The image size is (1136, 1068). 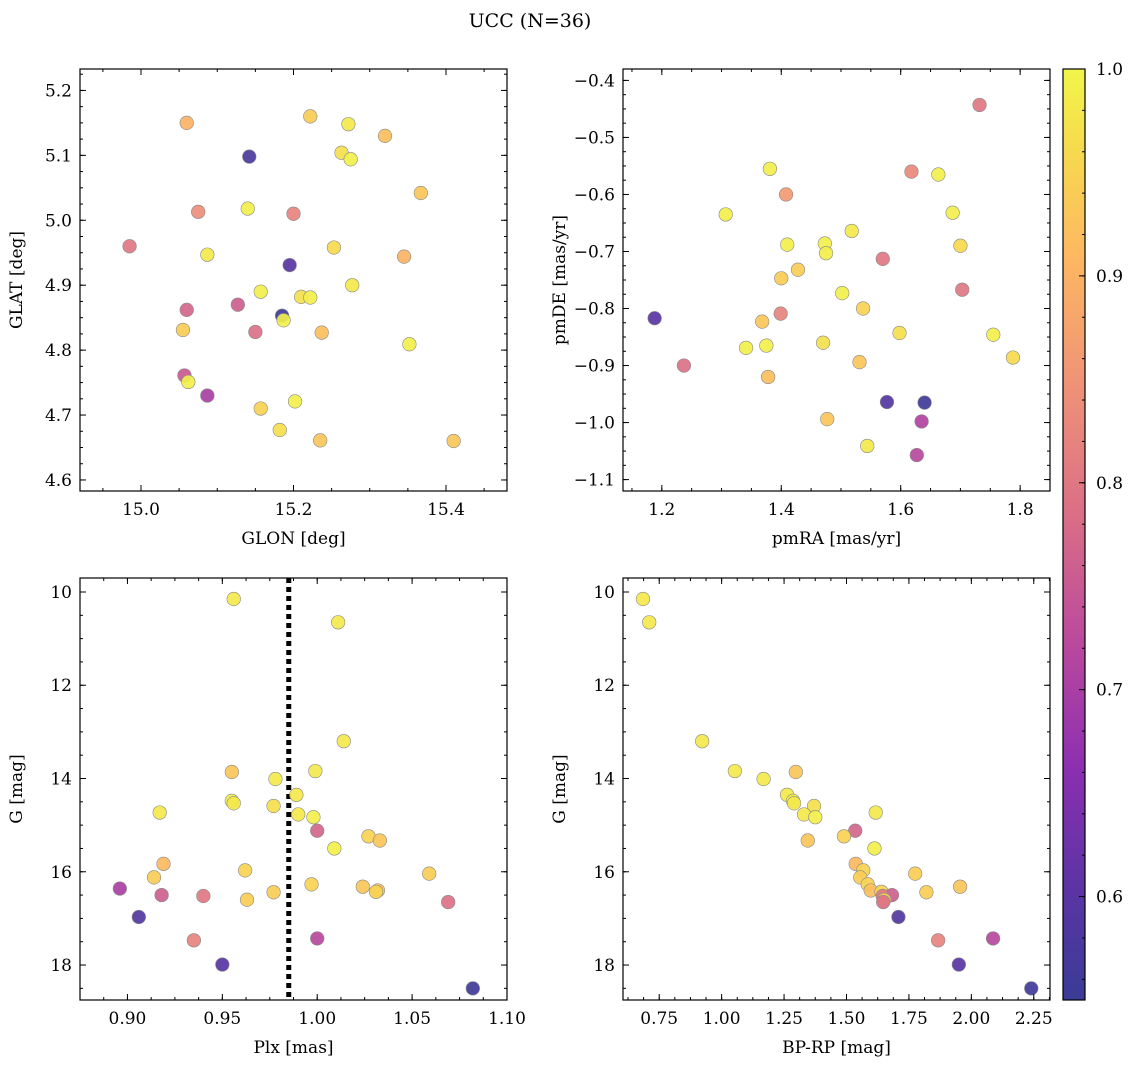 I want to click on colorbar-tick-label: 0.6, so click(x=1109, y=898).